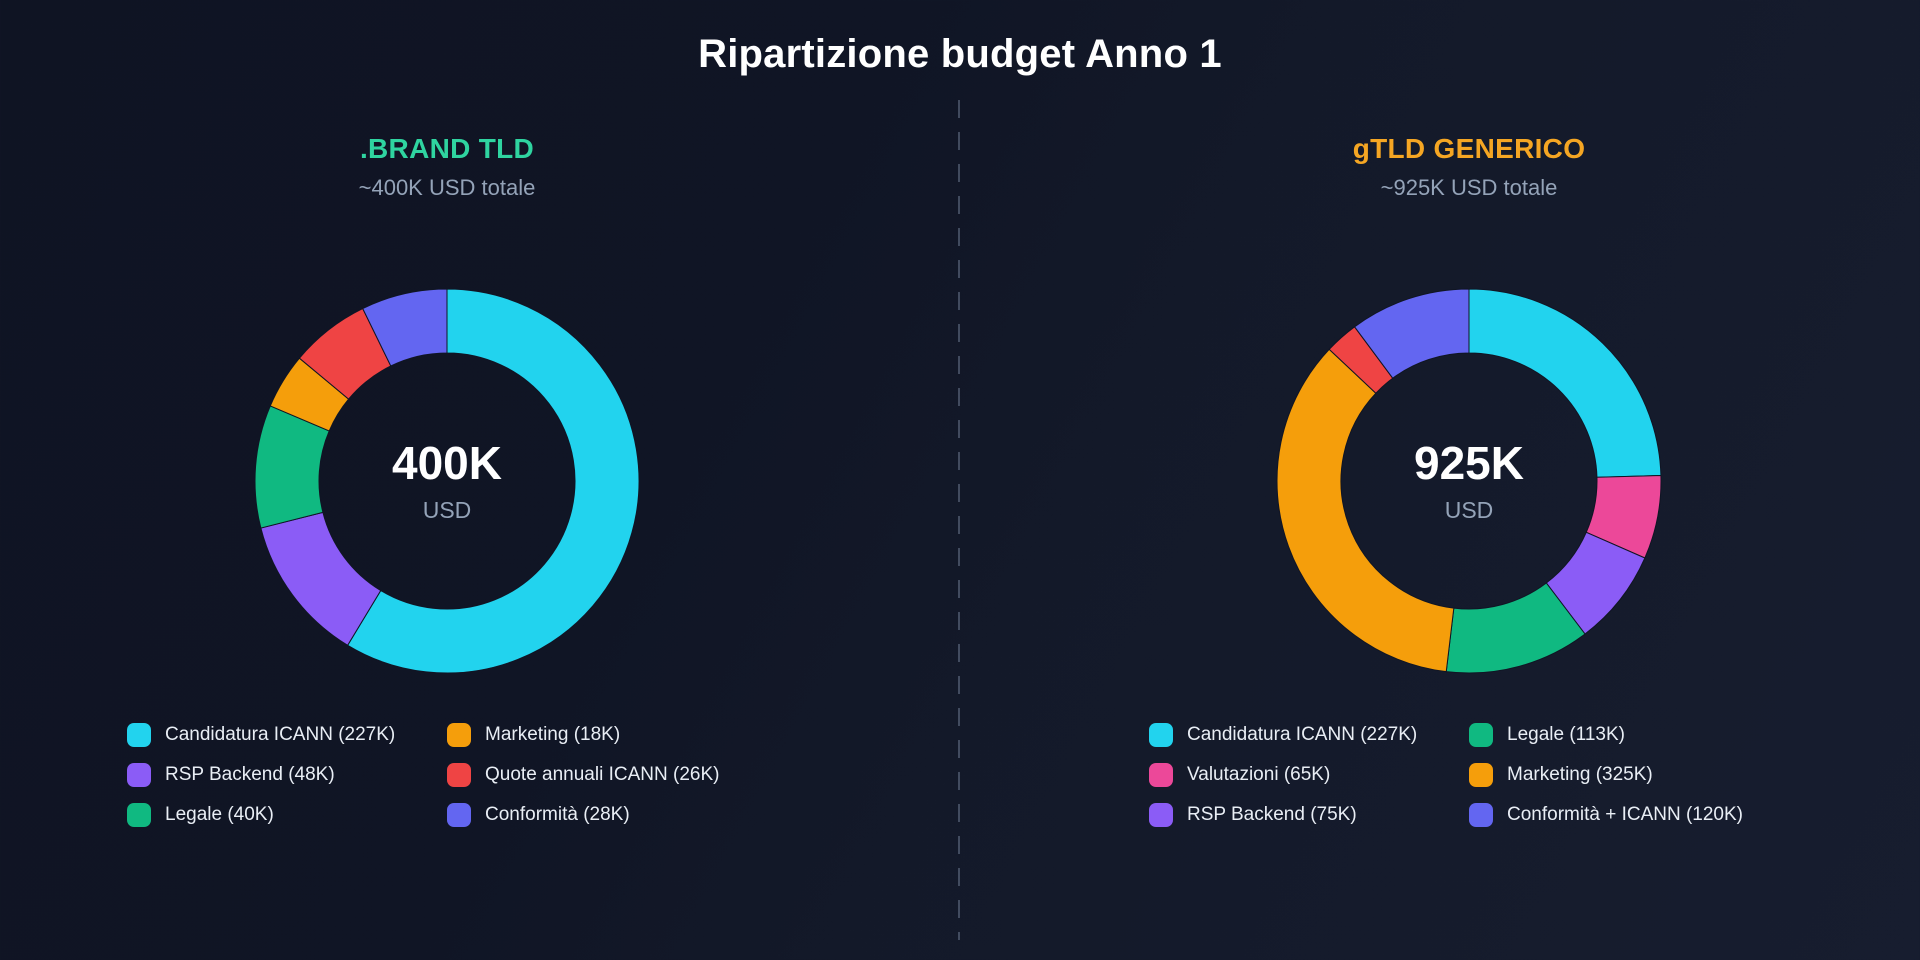  What do you see at coordinates (447, 187) in the screenshot?
I see `chart-subtitle: ~400K USD totale` at bounding box center [447, 187].